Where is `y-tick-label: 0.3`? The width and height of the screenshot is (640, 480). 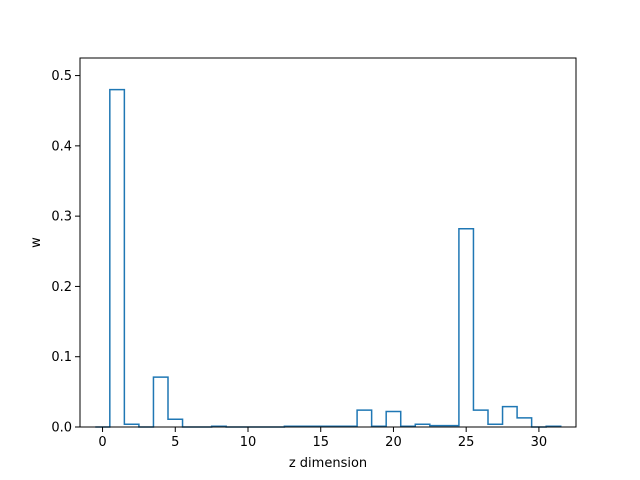 y-tick-label: 0.3 is located at coordinates (61, 217).